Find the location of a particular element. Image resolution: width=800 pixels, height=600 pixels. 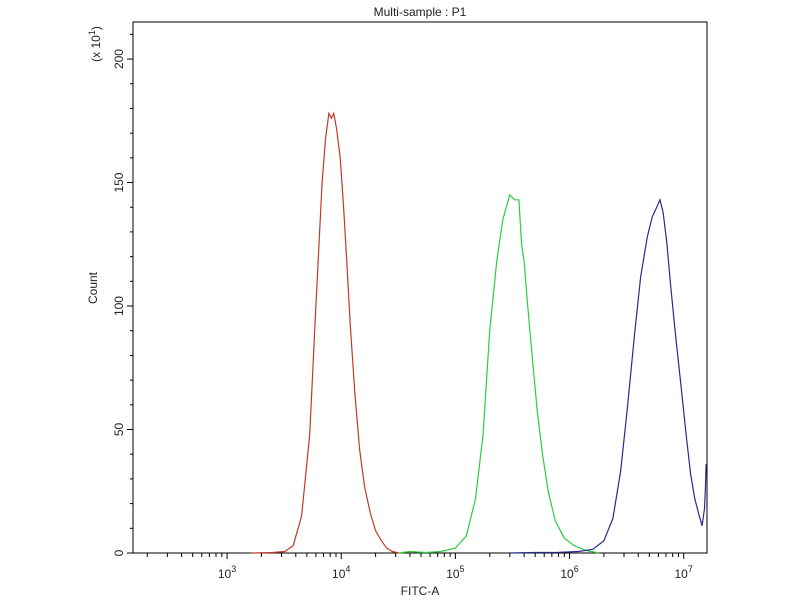

x-tick-label: 10³ is located at coordinates (227, 572).